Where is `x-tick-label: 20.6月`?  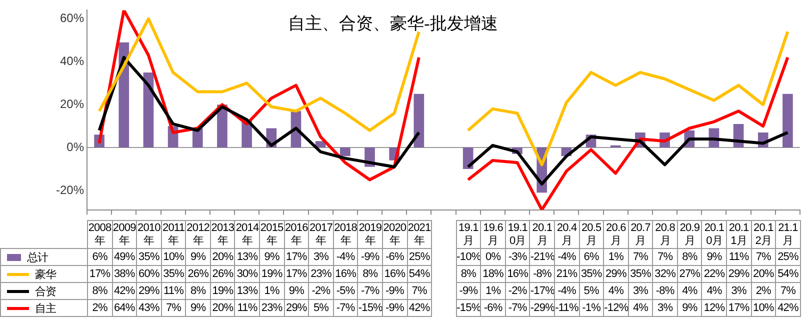 x-tick-label: 20.6月 is located at coordinates (616, 234).